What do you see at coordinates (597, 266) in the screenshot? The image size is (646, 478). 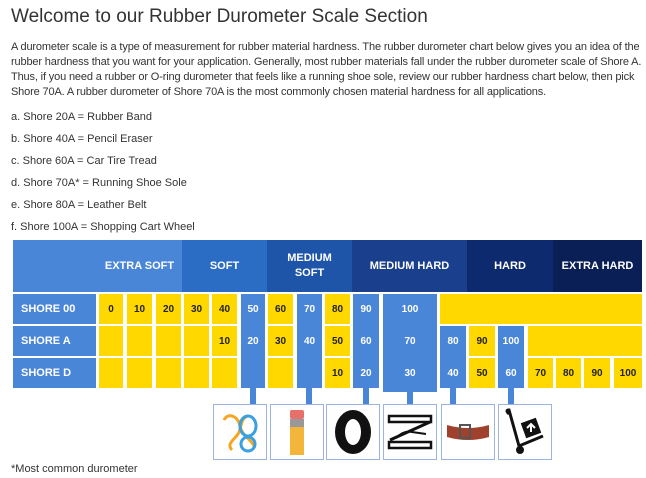 I see `header-extra-hard: EXTRA HARD` at bounding box center [597, 266].